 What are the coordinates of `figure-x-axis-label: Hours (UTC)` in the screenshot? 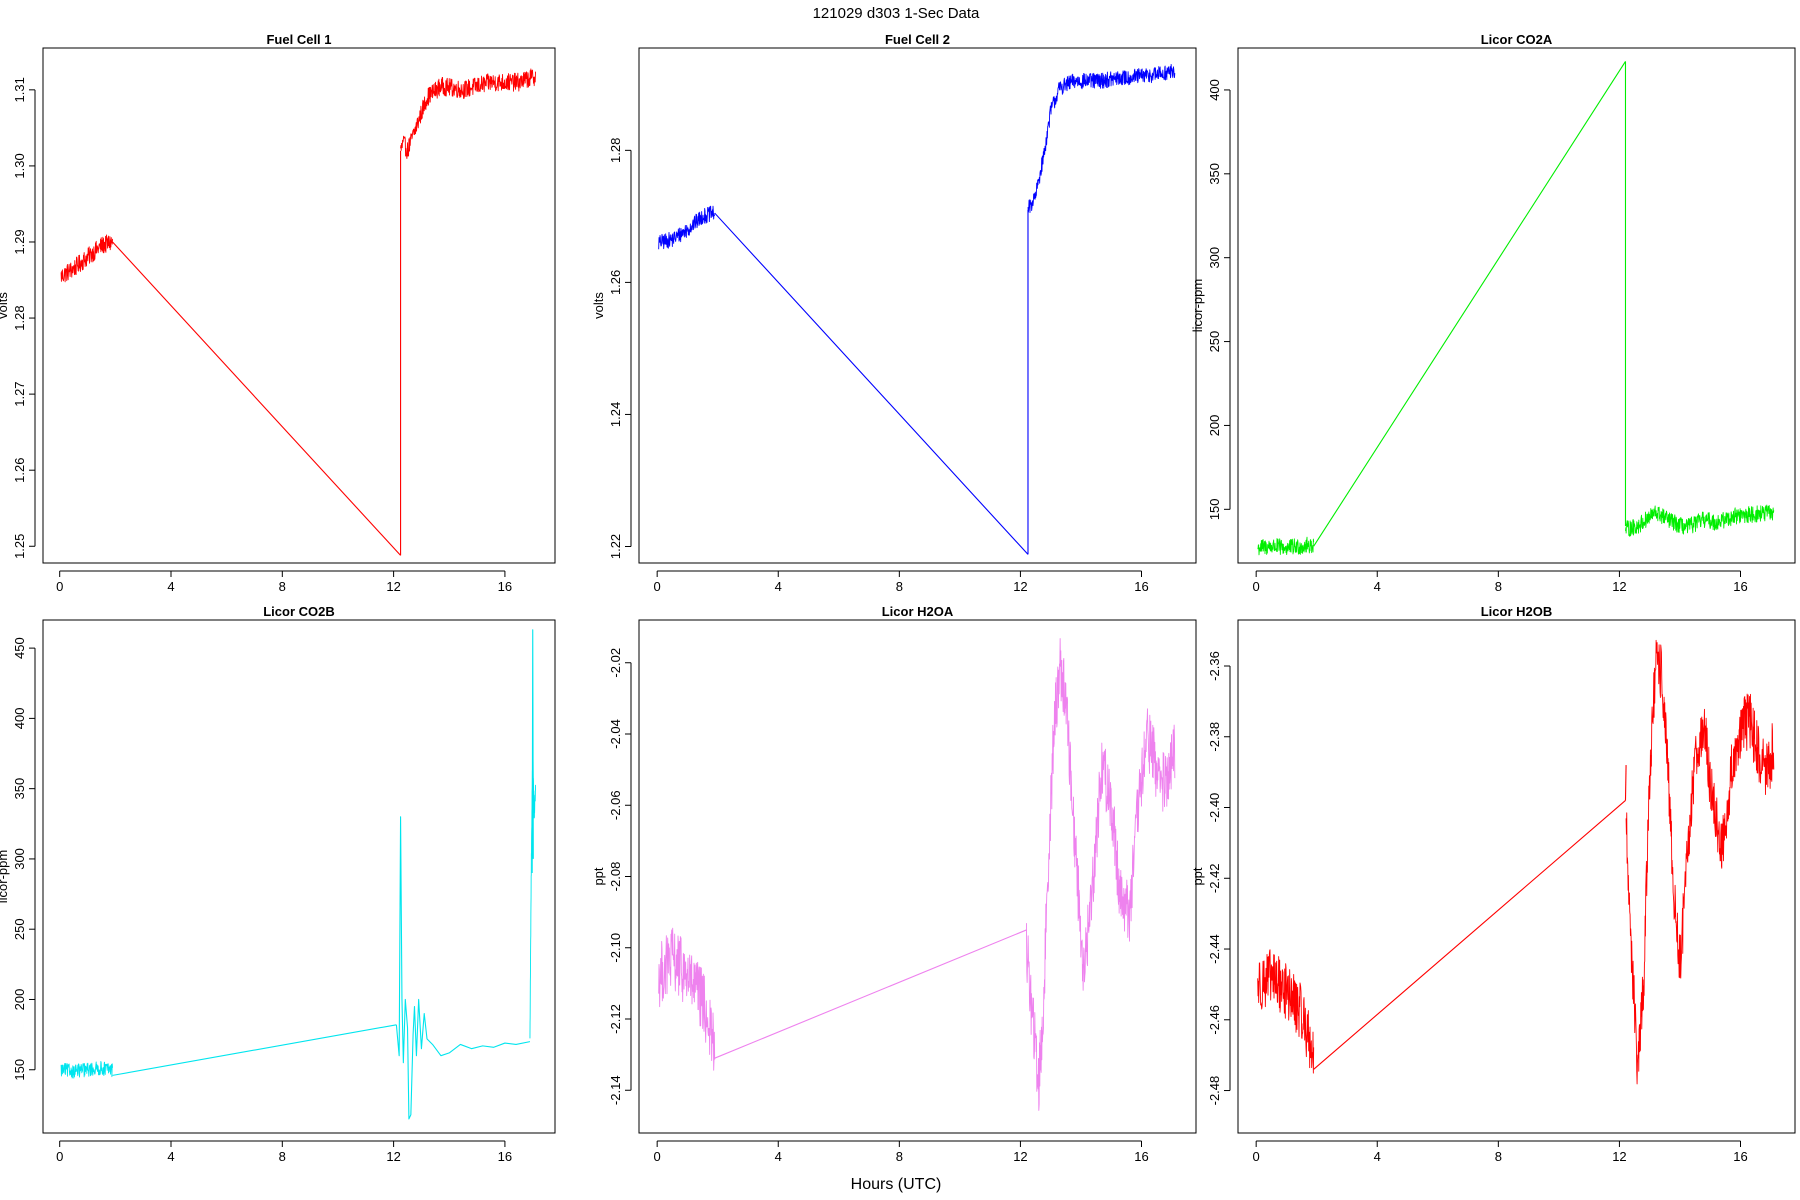 It's located at (896, 1184).